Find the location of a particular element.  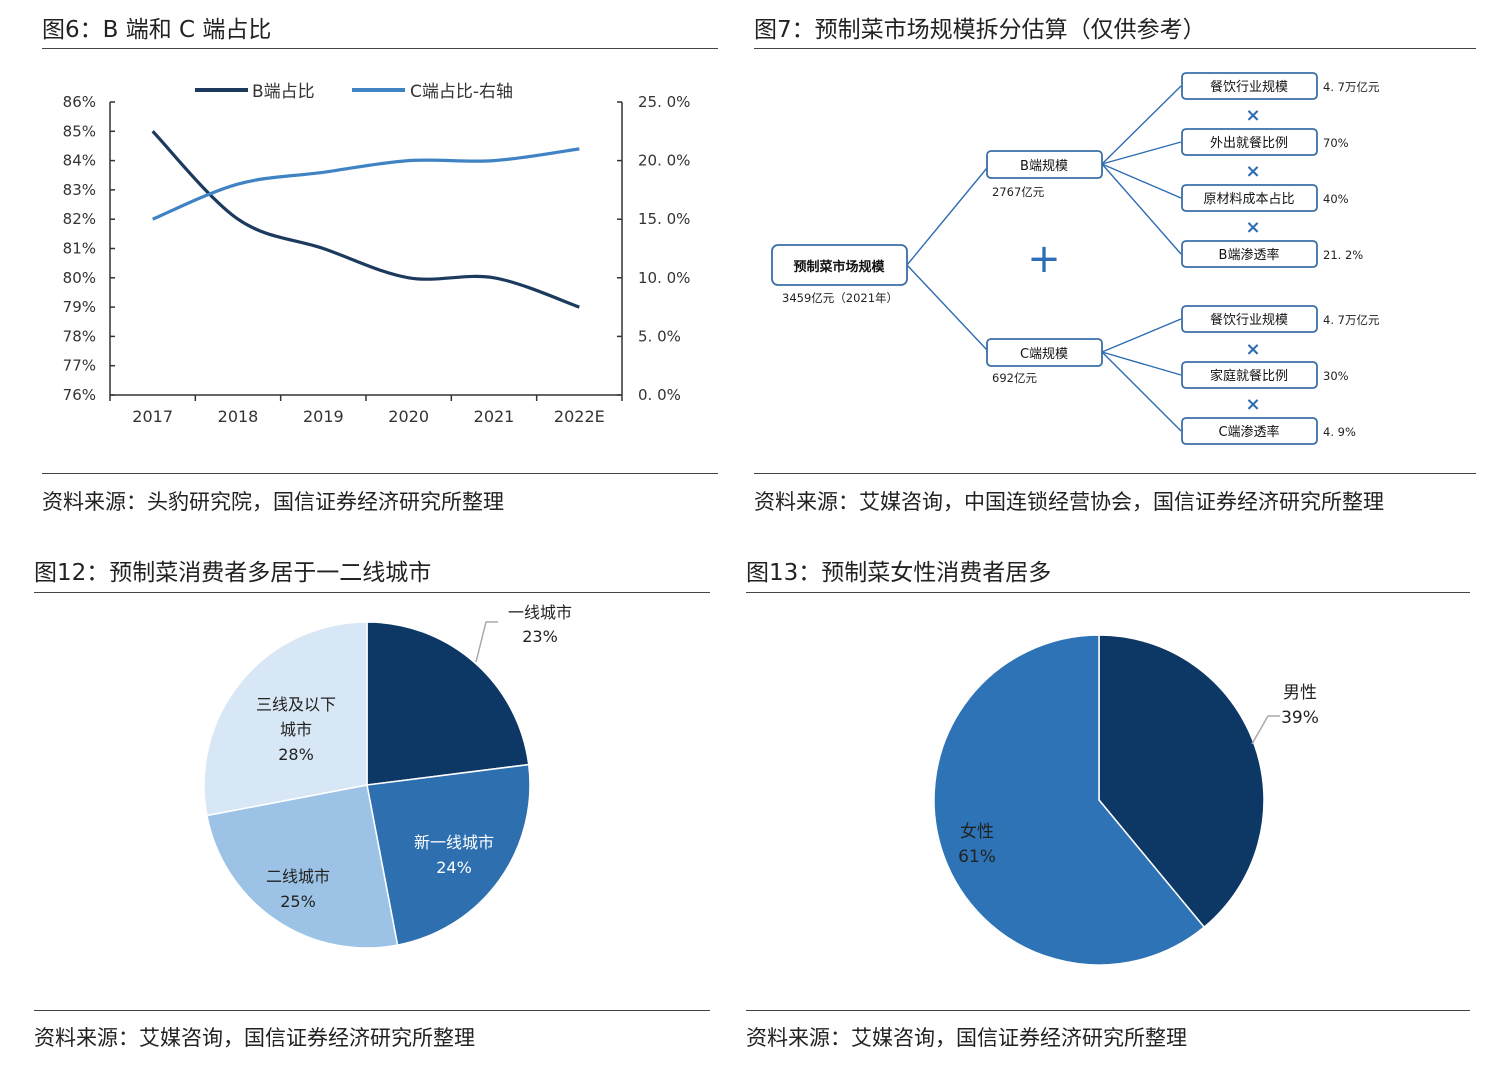

pie-label-tier1-leader is located at coordinates (486, 642).